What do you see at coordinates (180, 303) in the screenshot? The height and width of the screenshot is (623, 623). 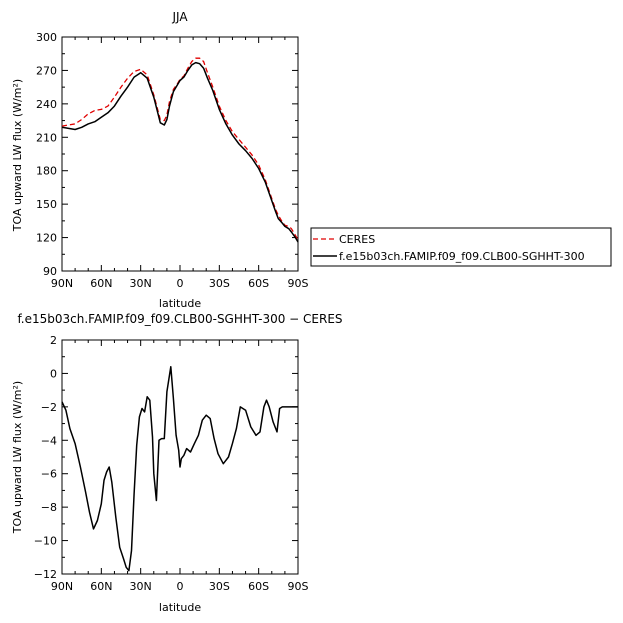 I see `top-x-axis-label: latitude` at bounding box center [180, 303].